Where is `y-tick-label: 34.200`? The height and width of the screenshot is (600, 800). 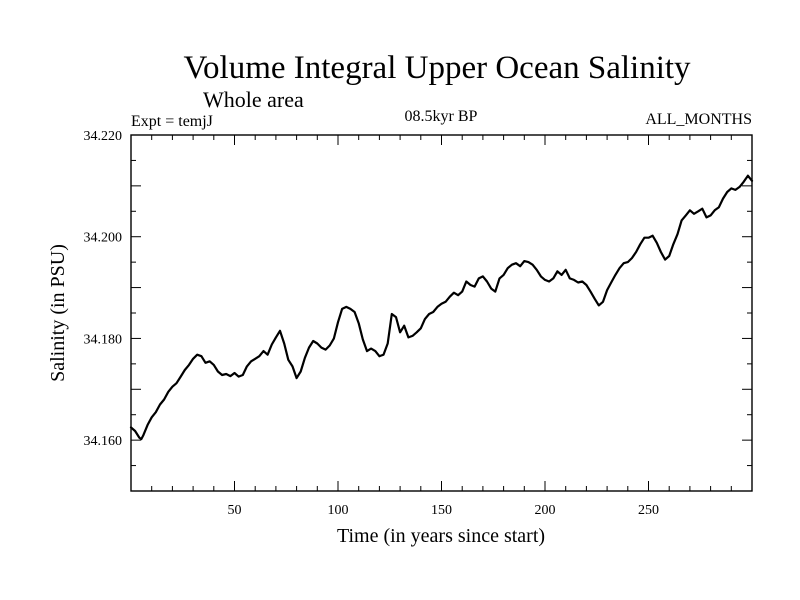
y-tick-label: 34.200 is located at coordinates (103, 238).